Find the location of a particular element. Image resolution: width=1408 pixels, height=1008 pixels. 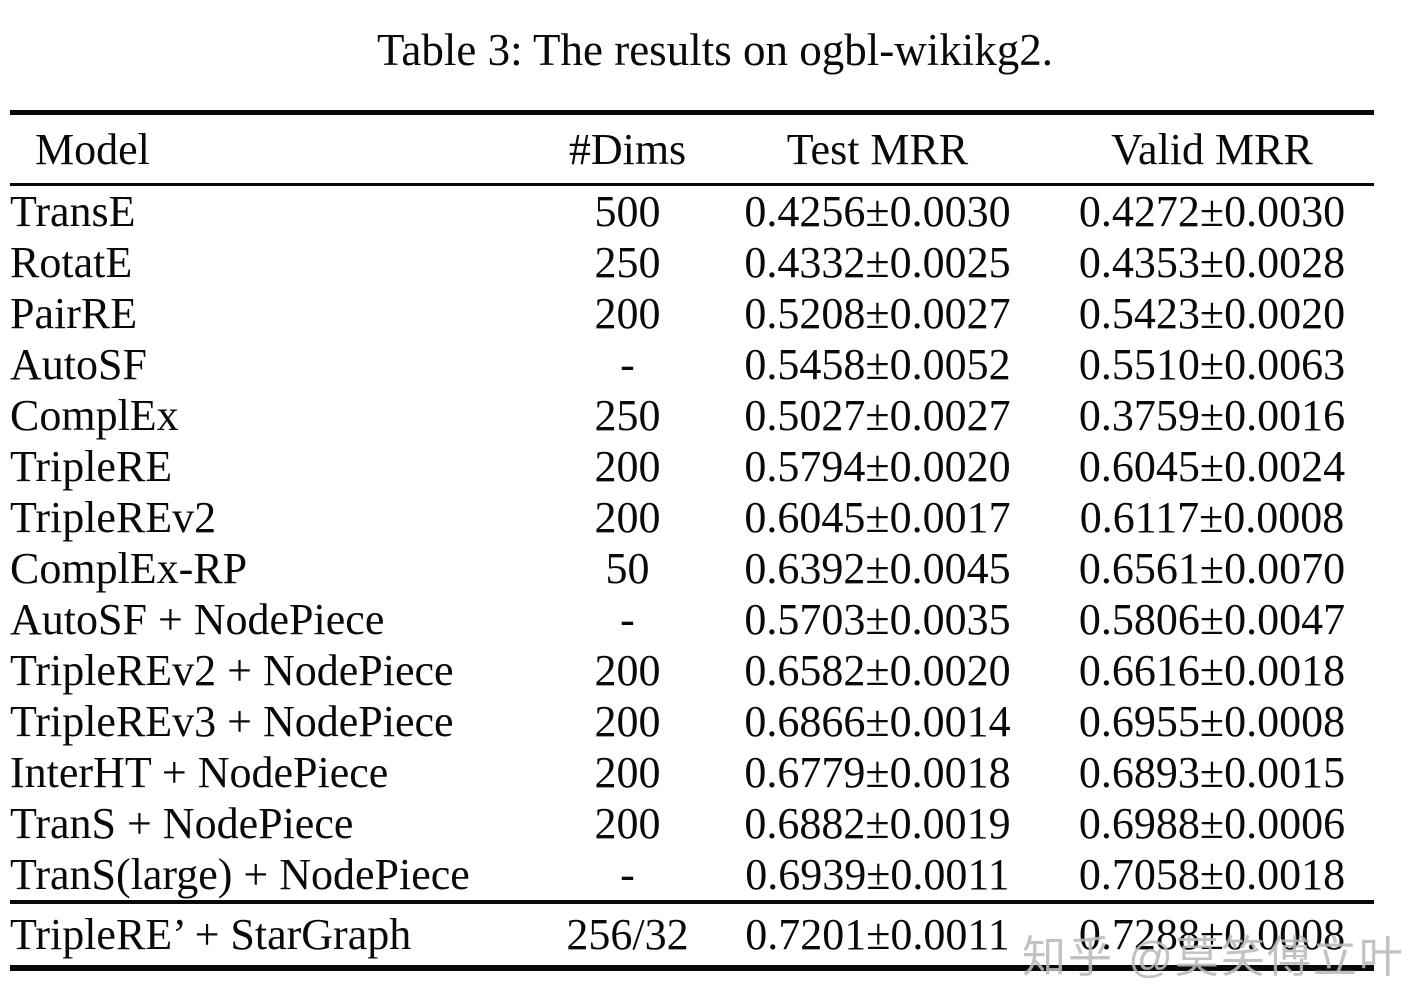

valid-mrr-cell: 0.4353±0.0028 is located at coordinates (1212, 262).